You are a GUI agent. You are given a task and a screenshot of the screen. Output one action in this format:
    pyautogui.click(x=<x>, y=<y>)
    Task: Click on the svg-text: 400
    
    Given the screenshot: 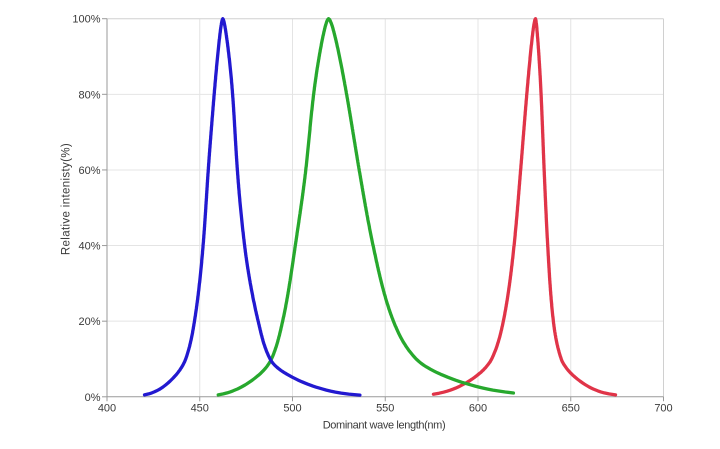 What is the action you would take?
    pyautogui.click(x=107, y=408)
    